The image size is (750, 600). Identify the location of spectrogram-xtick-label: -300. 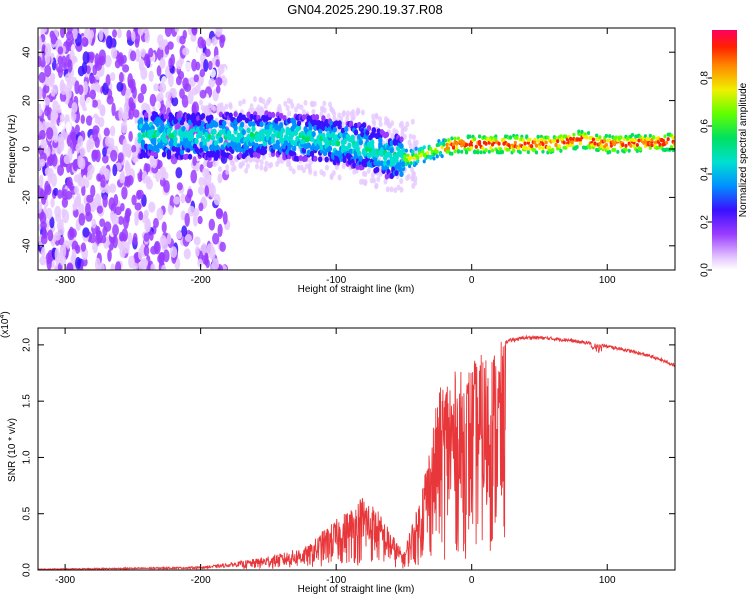
(65, 280).